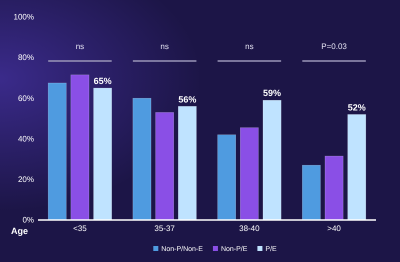  I want to click on y-tick-label: 20%, so click(26, 179).